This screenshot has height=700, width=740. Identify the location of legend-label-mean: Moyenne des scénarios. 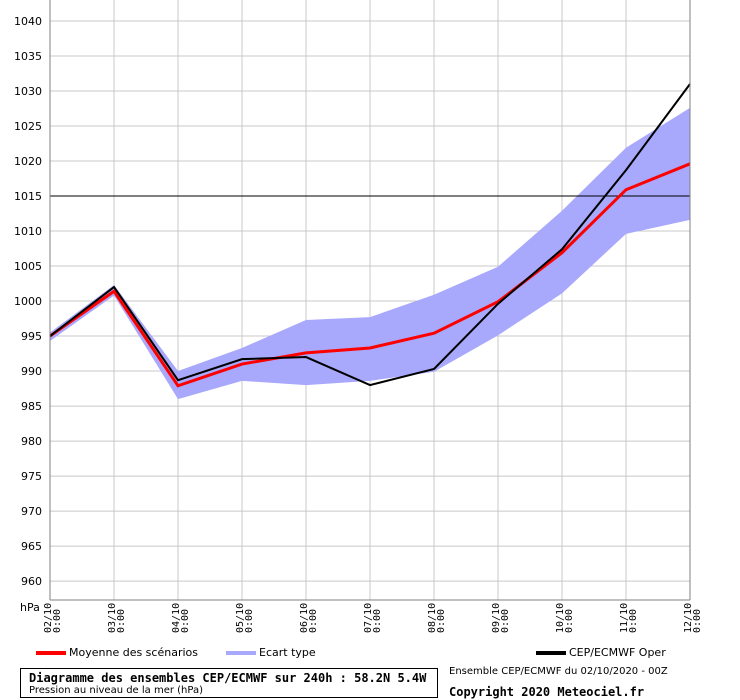
(133, 652).